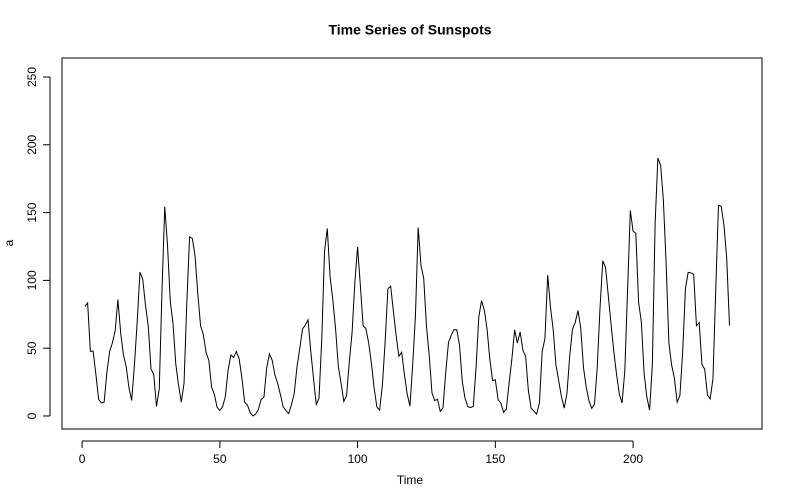  What do you see at coordinates (32, 415) in the screenshot?
I see `y-tick-label: 0` at bounding box center [32, 415].